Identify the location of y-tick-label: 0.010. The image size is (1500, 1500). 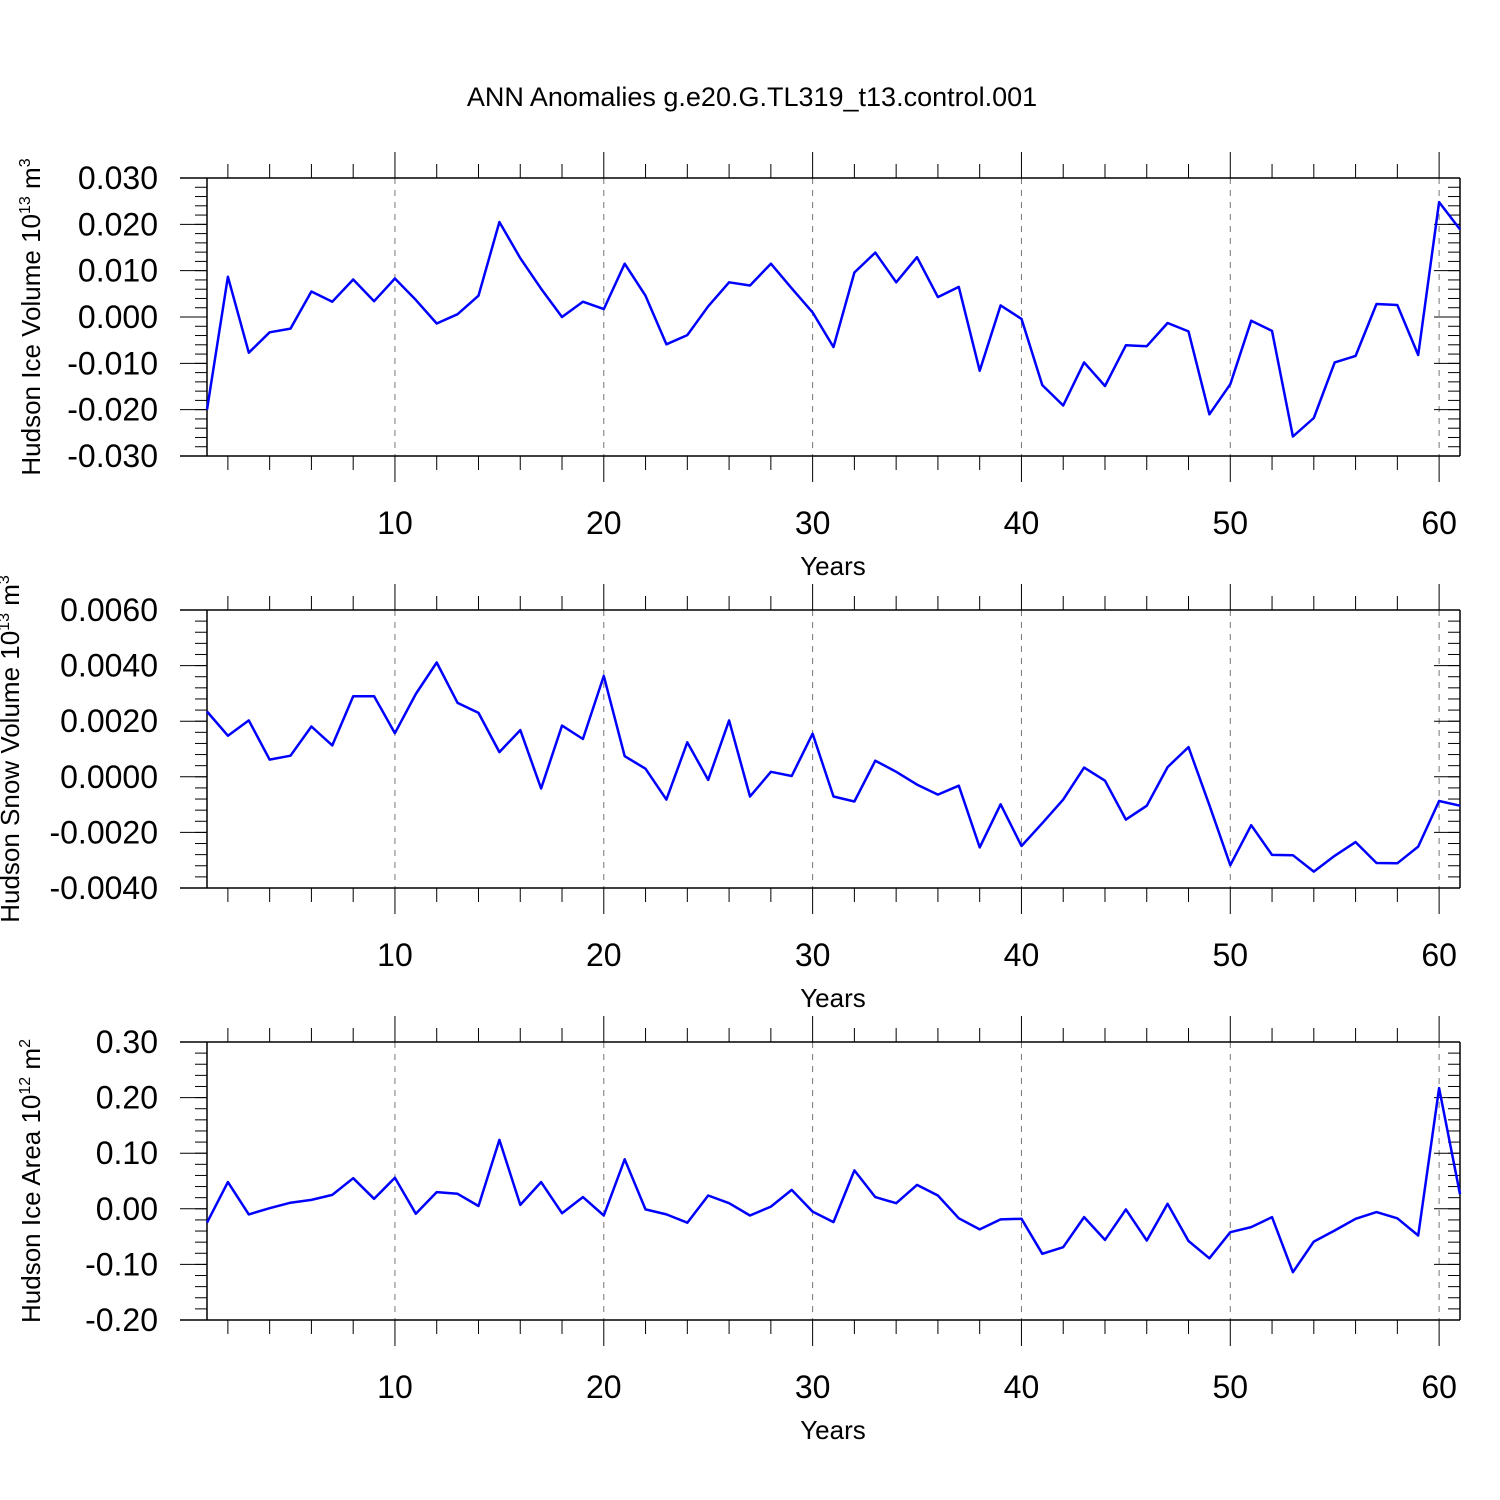
(118, 271).